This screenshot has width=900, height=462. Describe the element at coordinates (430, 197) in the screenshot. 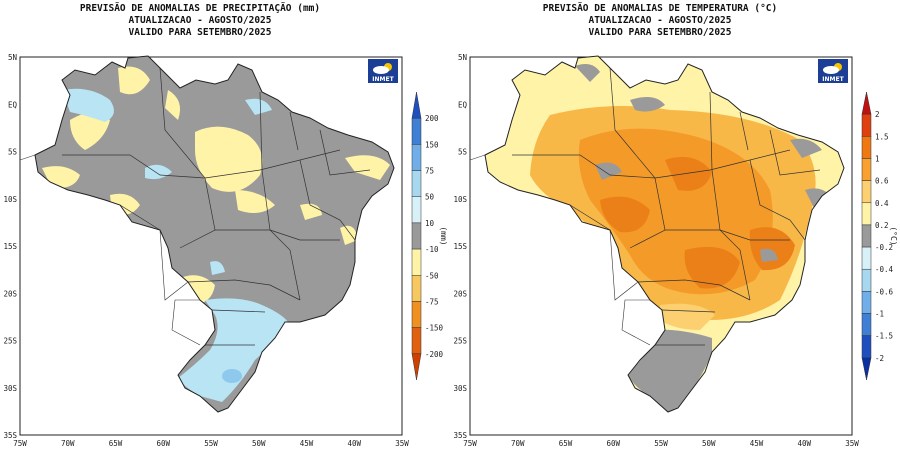

I see `colorbar-label: 50` at that location.